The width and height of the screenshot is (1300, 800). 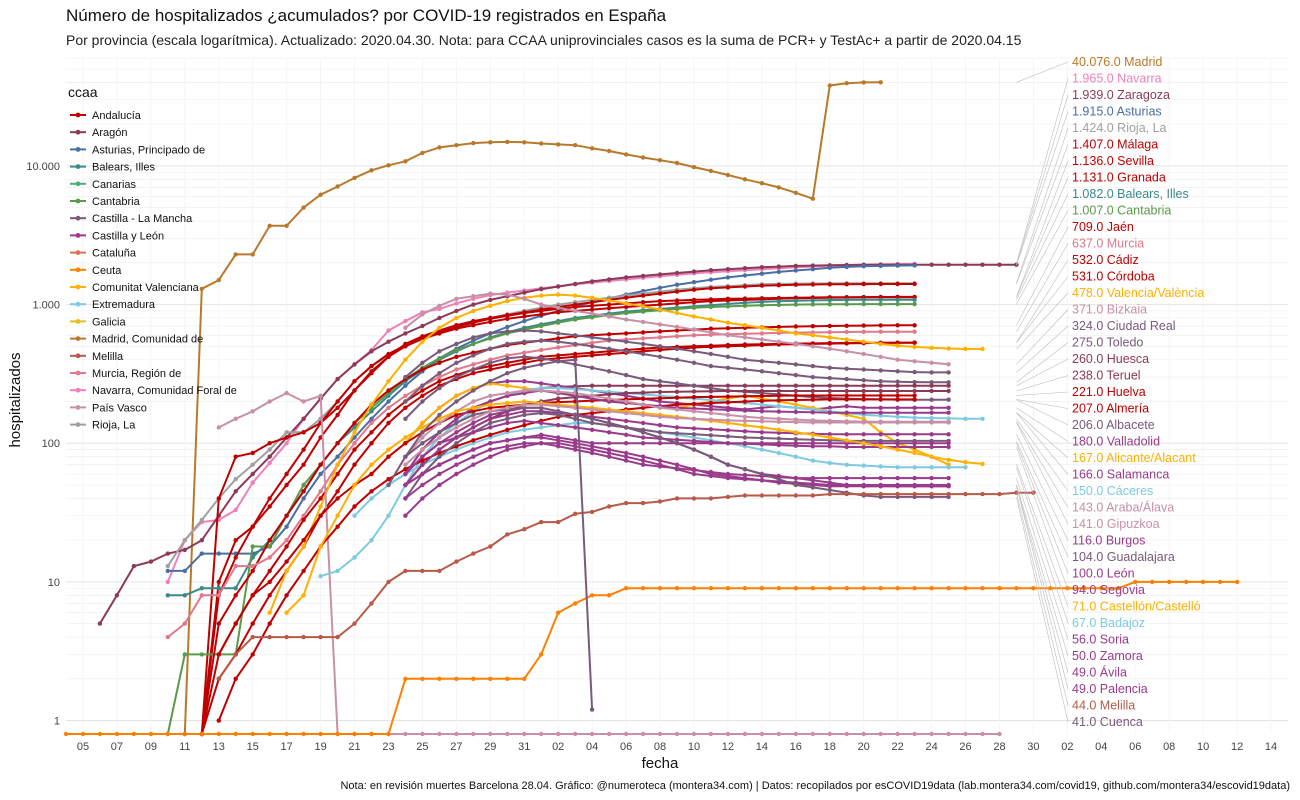 What do you see at coordinates (1120, 475) in the screenshot?
I see `end-label: 166.0 Salamanca` at bounding box center [1120, 475].